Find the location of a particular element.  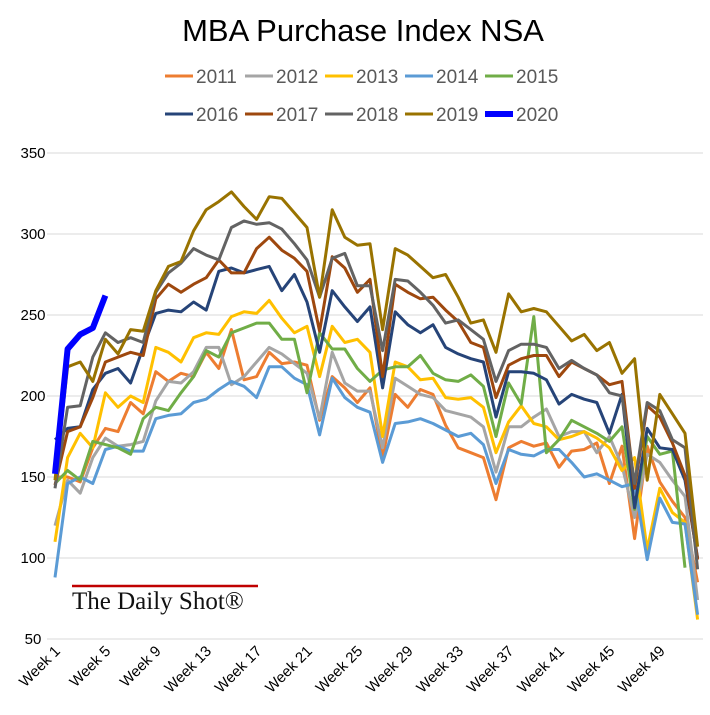

chart-title: MBA Purchase Index NSA is located at coordinates (363, 30).